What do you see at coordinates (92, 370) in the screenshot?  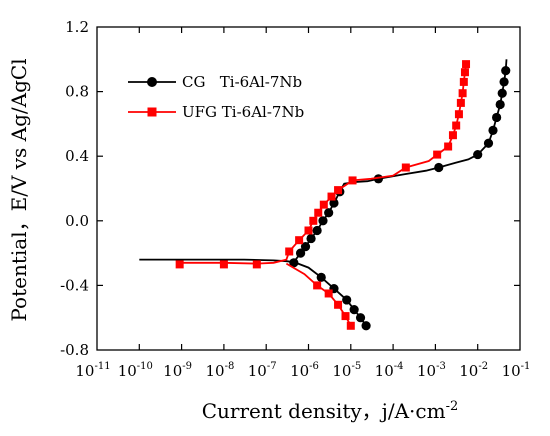 I see `x-tick-label: 10⁻¹¹` at bounding box center [92, 370].